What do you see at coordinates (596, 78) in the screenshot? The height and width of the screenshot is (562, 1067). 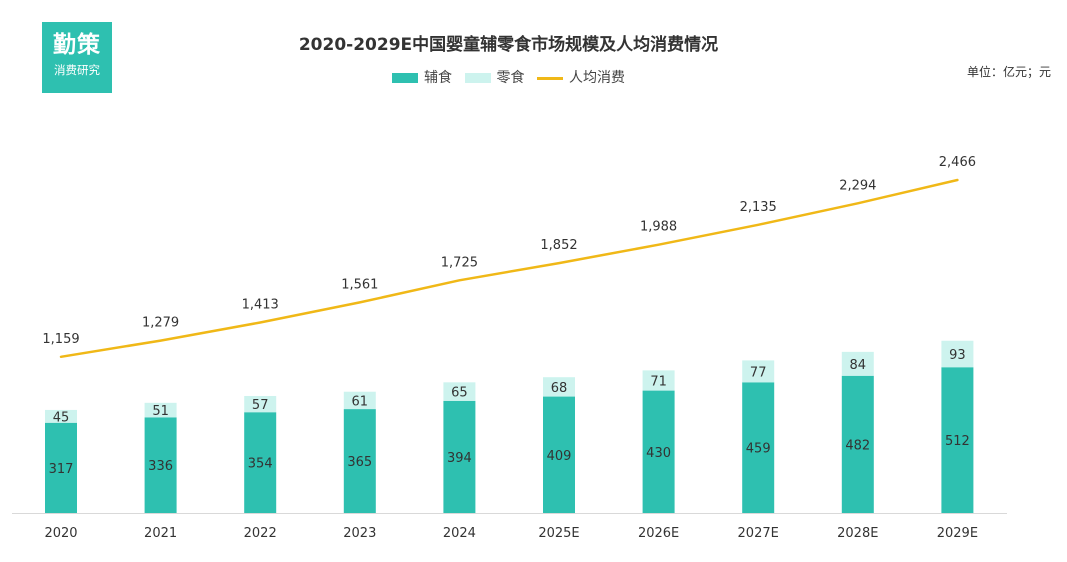 I see `legend-label-per-capita: 人均消费` at bounding box center [596, 78].